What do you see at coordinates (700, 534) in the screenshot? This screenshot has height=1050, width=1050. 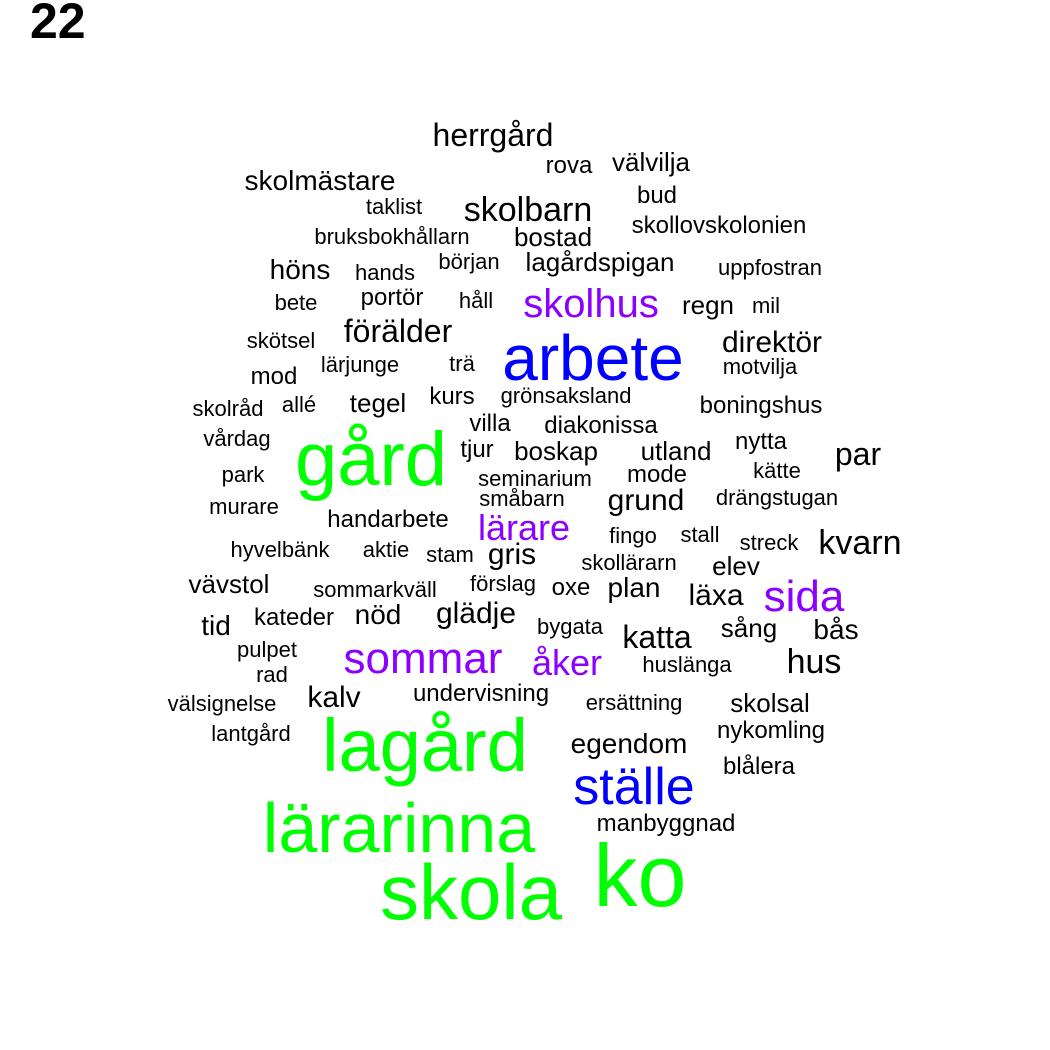 I see `word-55: stall` at bounding box center [700, 534].